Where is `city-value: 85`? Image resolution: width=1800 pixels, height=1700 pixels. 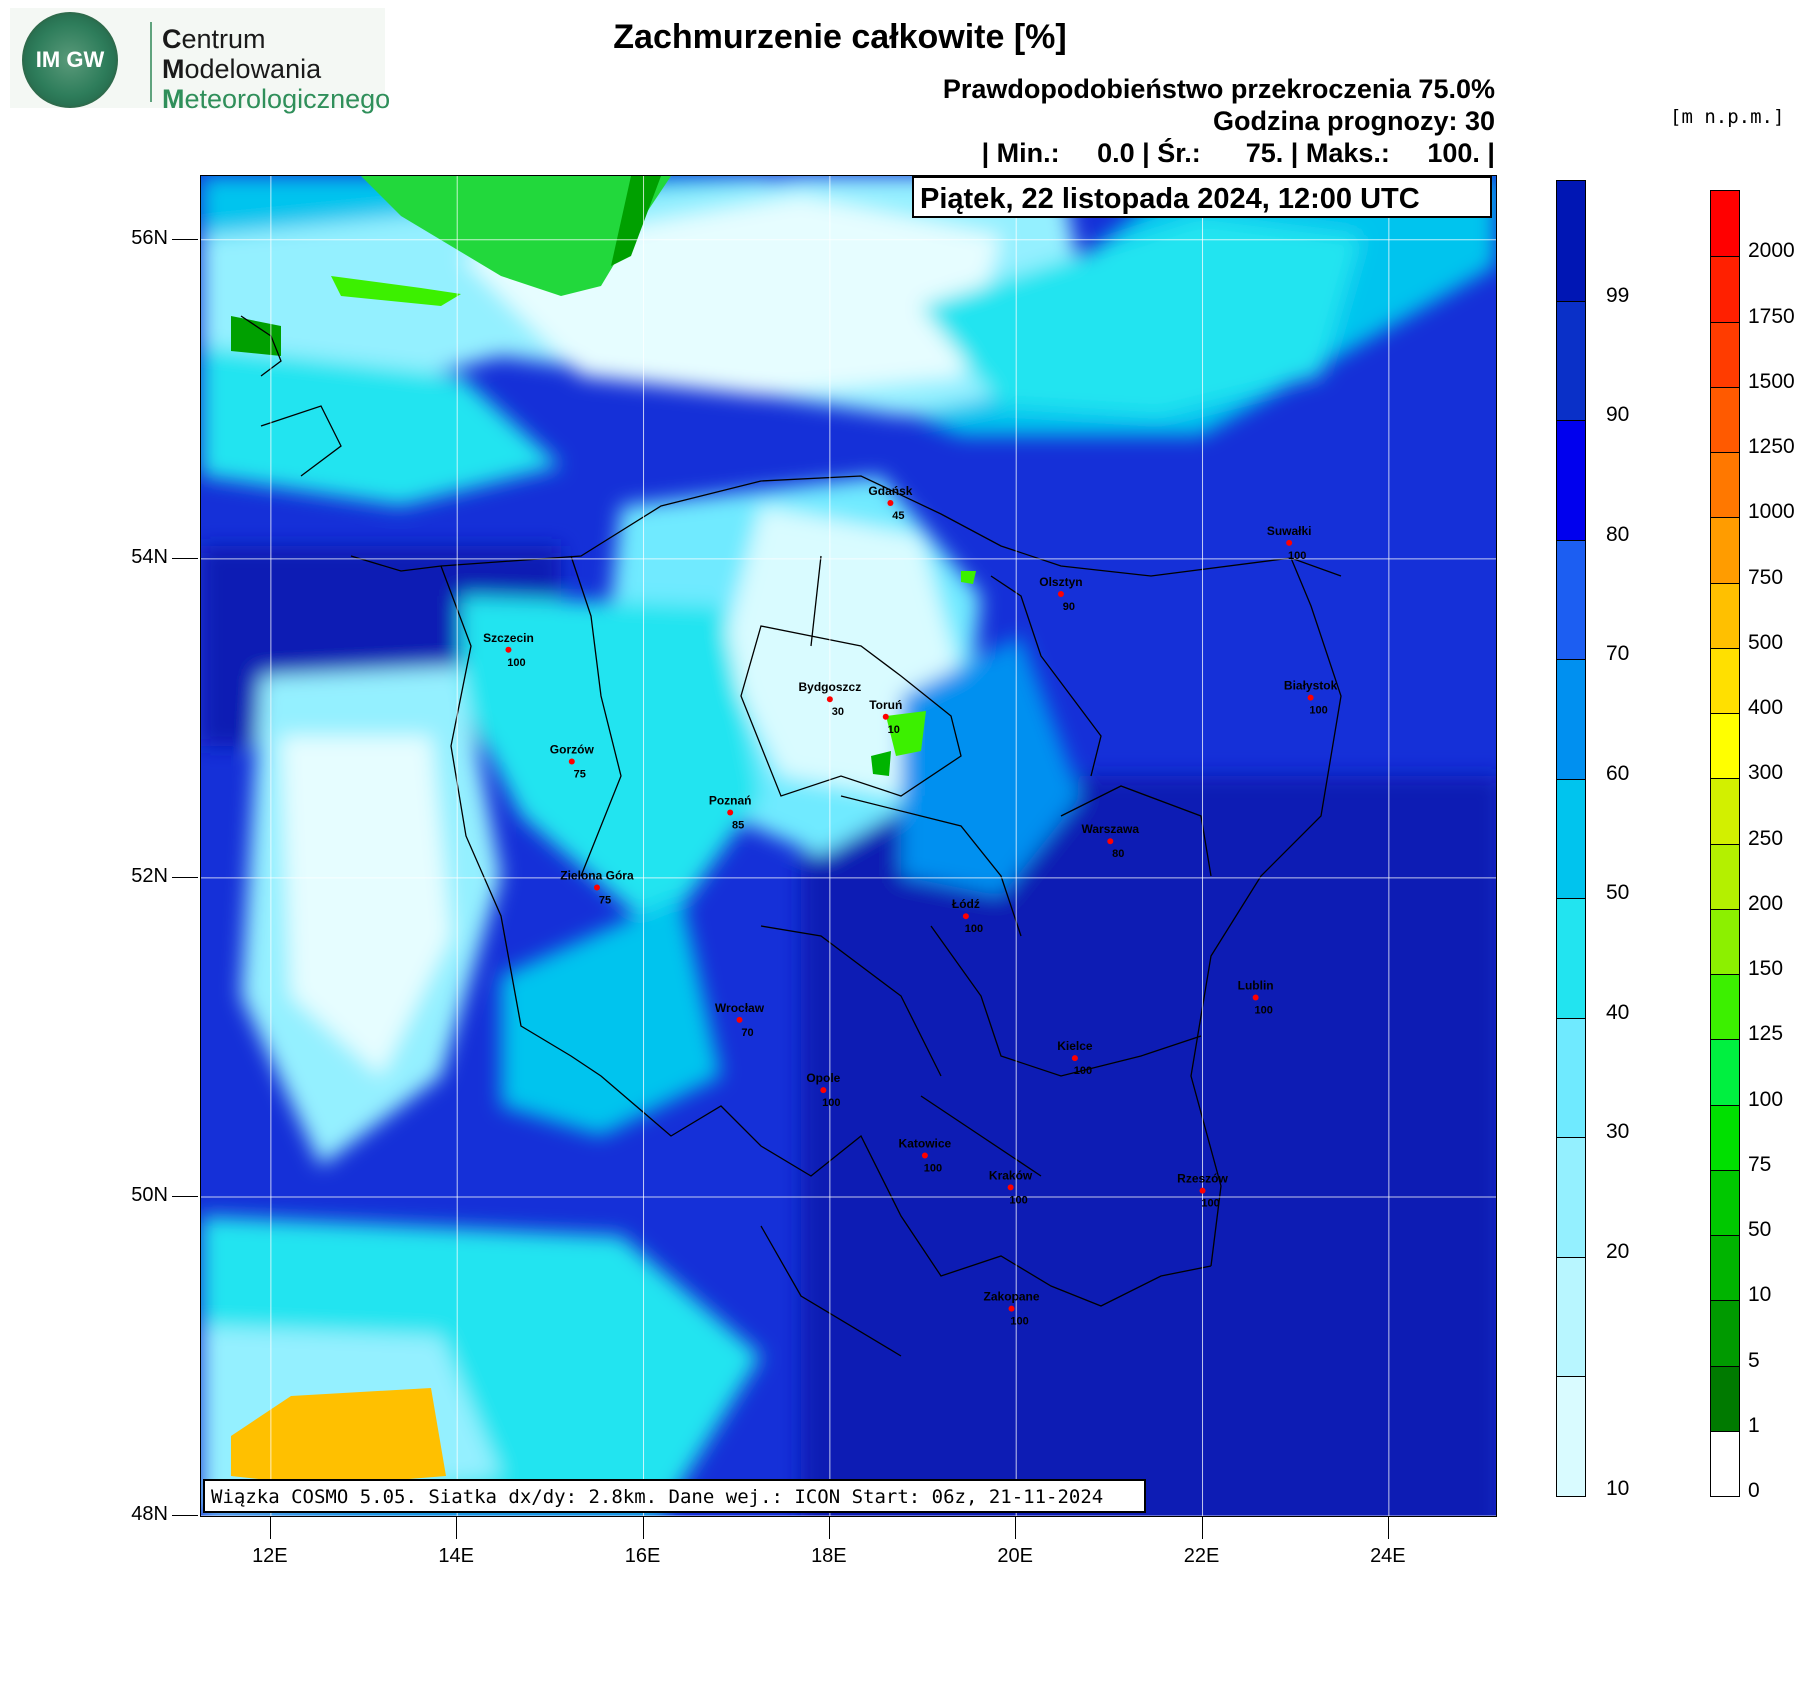 city-value: 85 is located at coordinates (738, 826).